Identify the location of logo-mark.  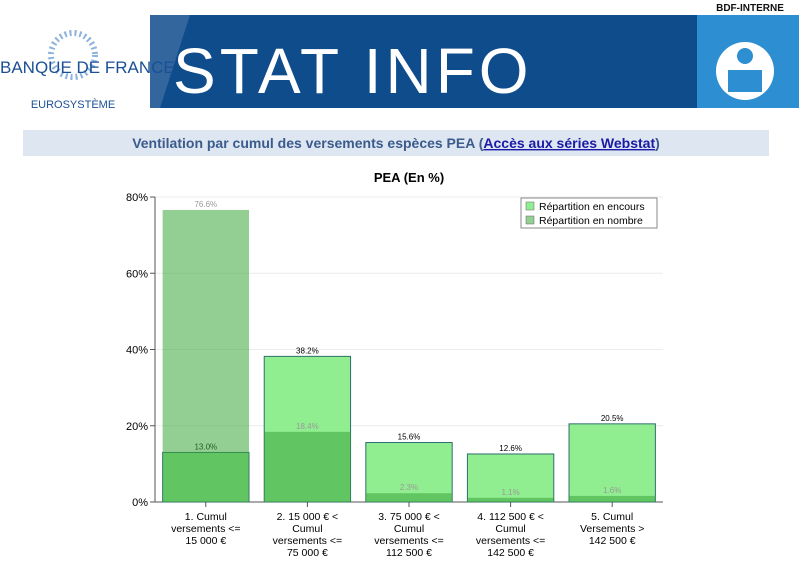
(73, 55).